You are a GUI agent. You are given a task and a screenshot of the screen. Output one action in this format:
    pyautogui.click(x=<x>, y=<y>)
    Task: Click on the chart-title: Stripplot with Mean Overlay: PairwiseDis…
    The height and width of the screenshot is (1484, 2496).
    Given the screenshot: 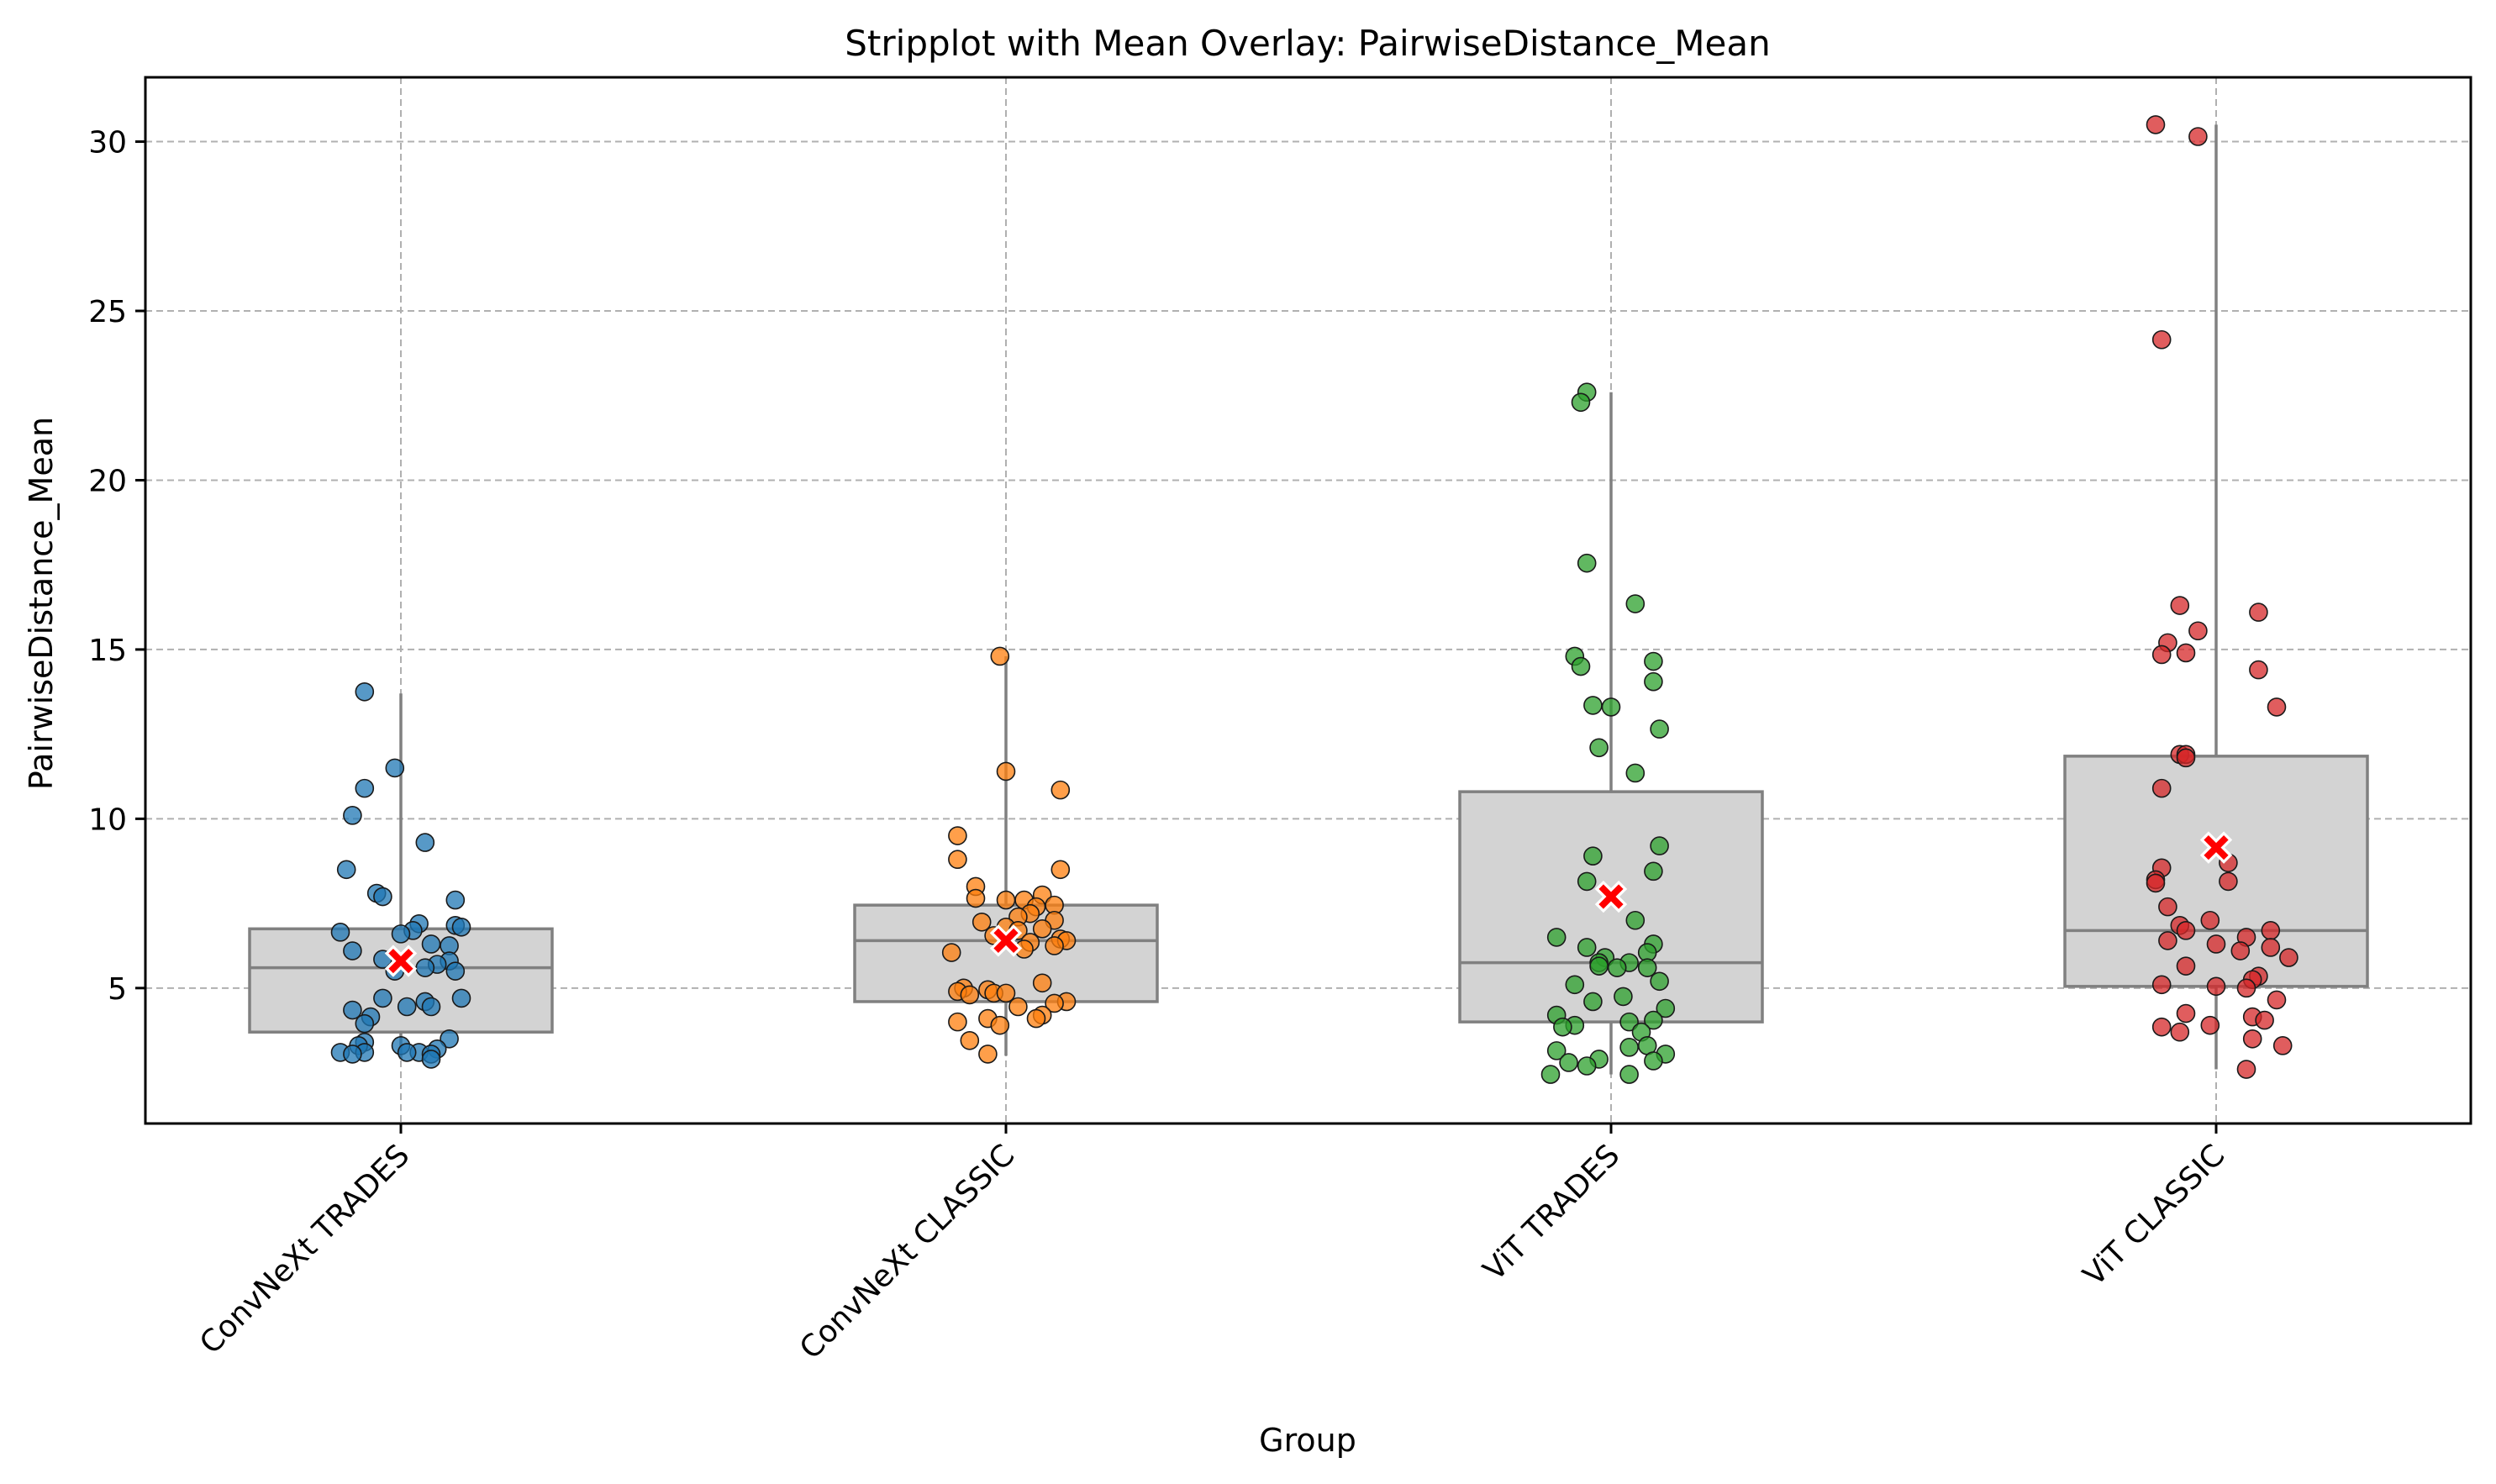 What is the action you would take?
    pyautogui.click(x=1308, y=44)
    